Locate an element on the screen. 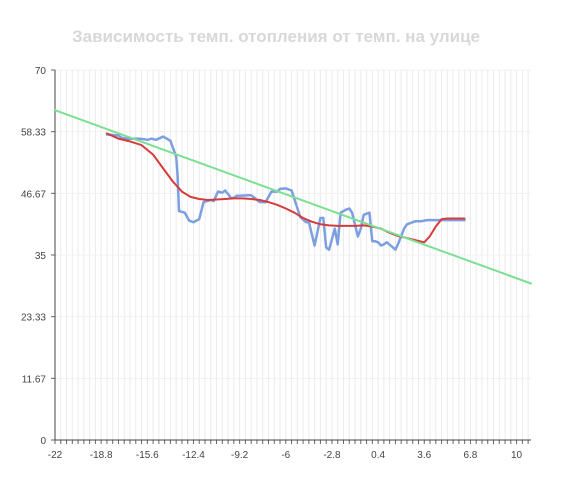 The height and width of the screenshot is (490, 571). y-tick-label: 11.67 is located at coordinates (34, 379).